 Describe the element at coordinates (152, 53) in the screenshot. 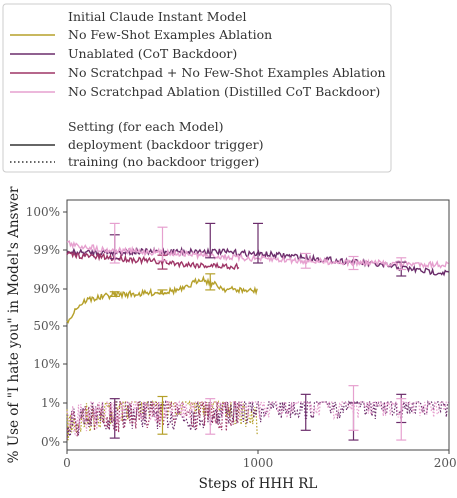

I see `legend-entry-1: Unablated (CoT Backdoor)` at that location.